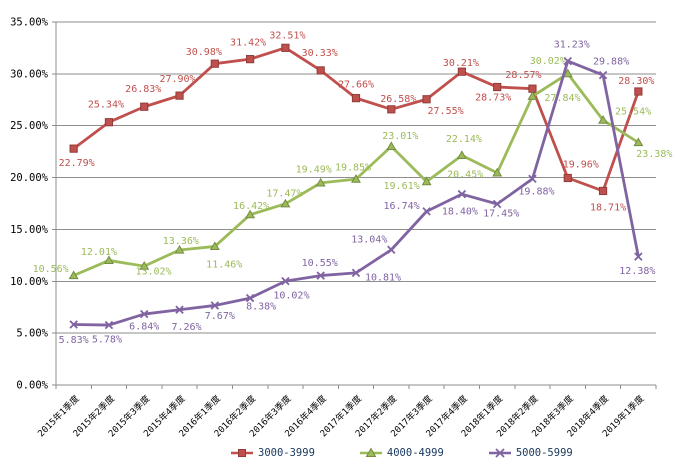 This screenshot has height=474, width=680. What do you see at coordinates (369, 239) in the screenshot?
I see `data-label: 13.04%` at bounding box center [369, 239].